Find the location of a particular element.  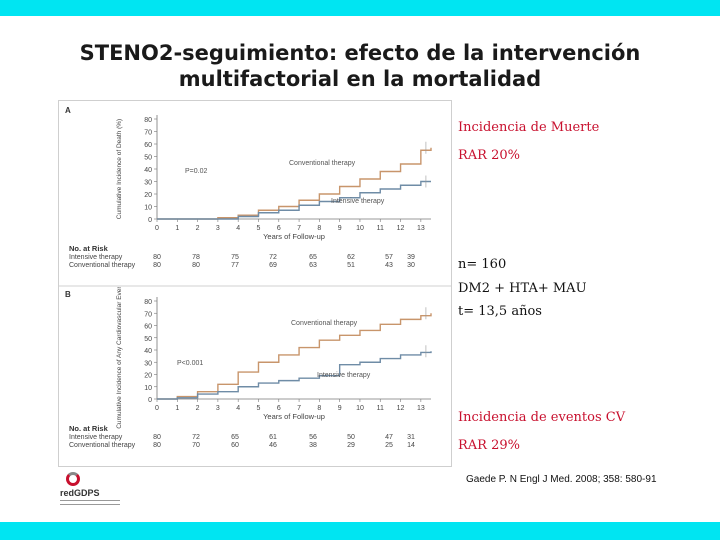

p-value-label: P<0.001 is located at coordinates (190, 363).